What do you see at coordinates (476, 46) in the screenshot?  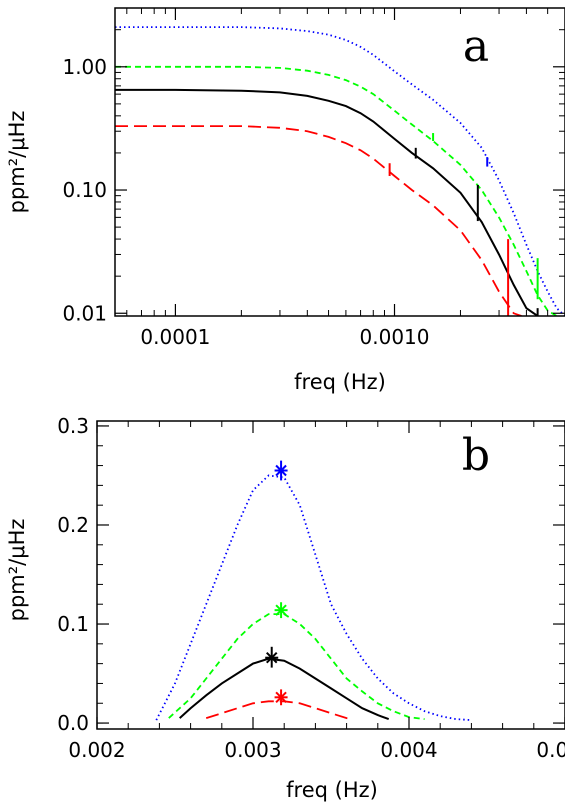 I see `panel-a-letter: a` at bounding box center [476, 46].